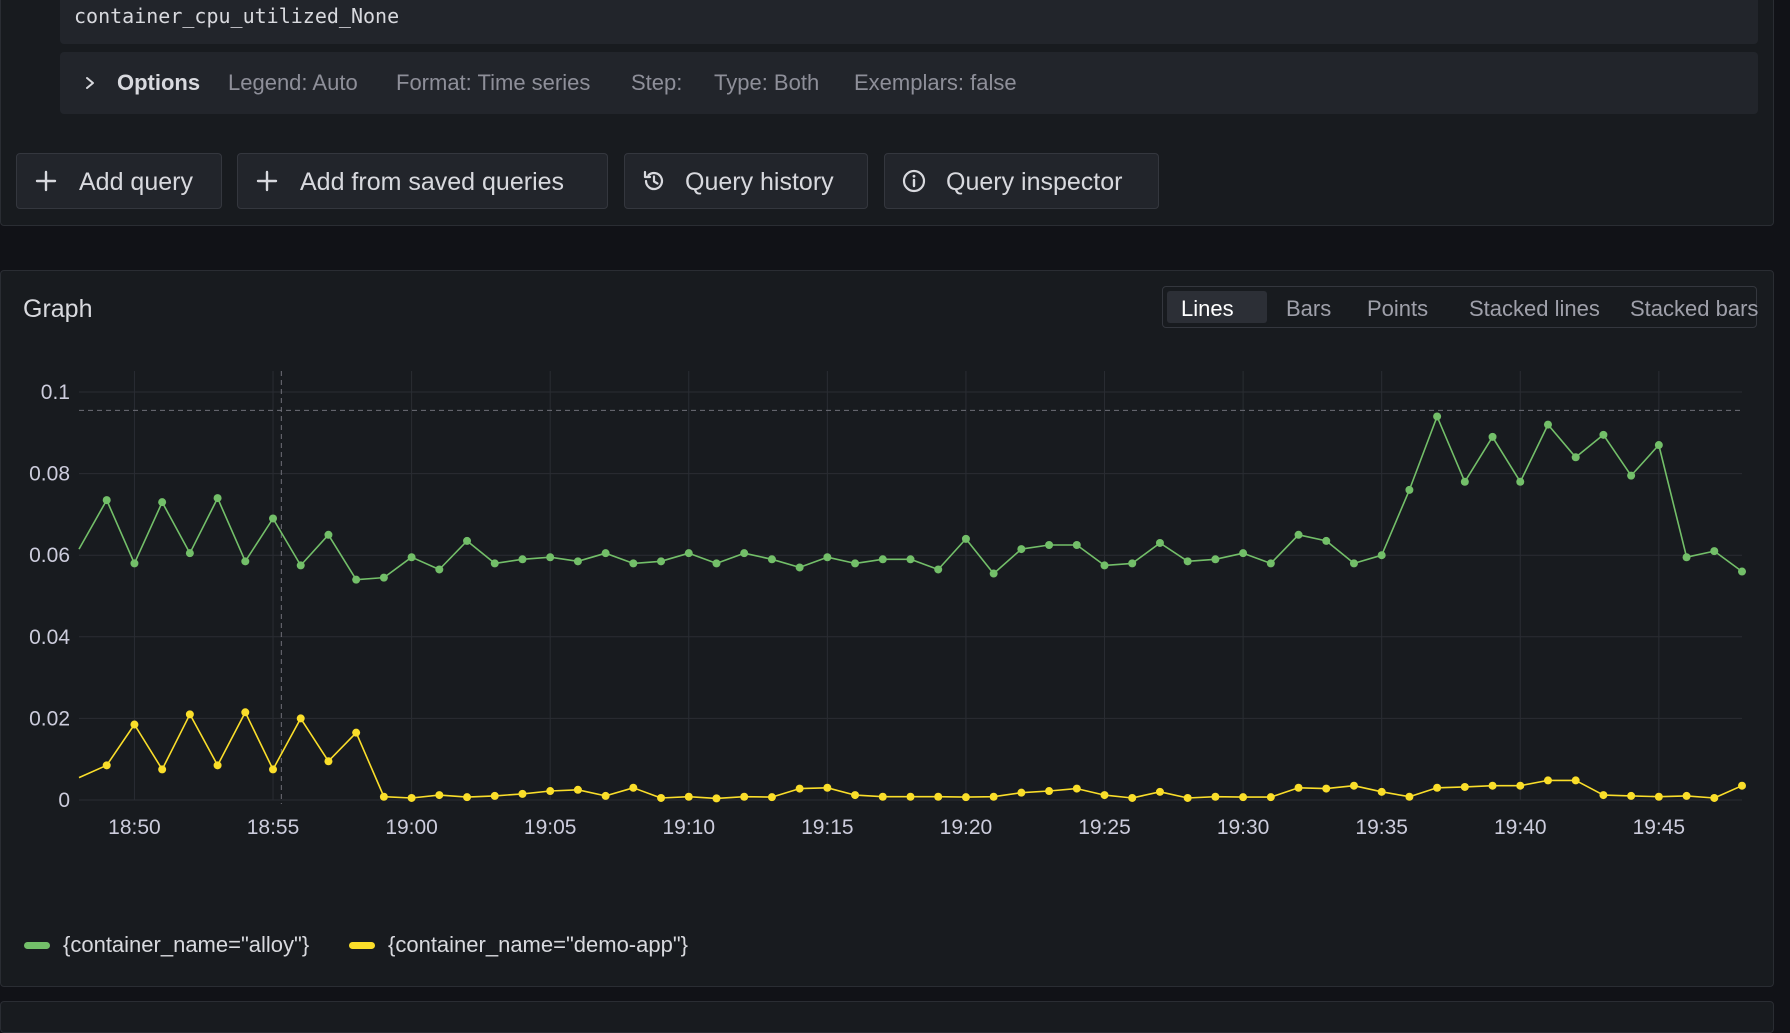 This screenshot has height=1033, width=1790. I want to click on x-tick-label: 19:15, so click(827, 827).